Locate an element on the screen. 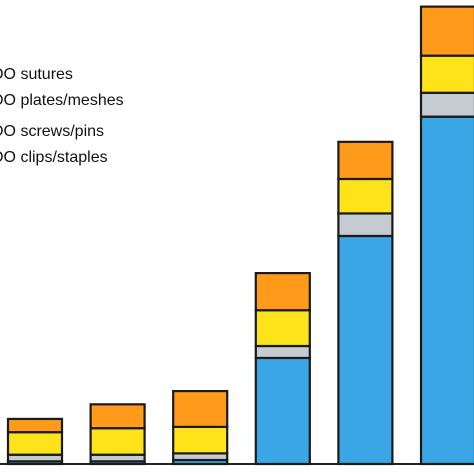 The width and height of the screenshot is (474, 474). legend-label-sutures: DO sutures is located at coordinates (36, 74).